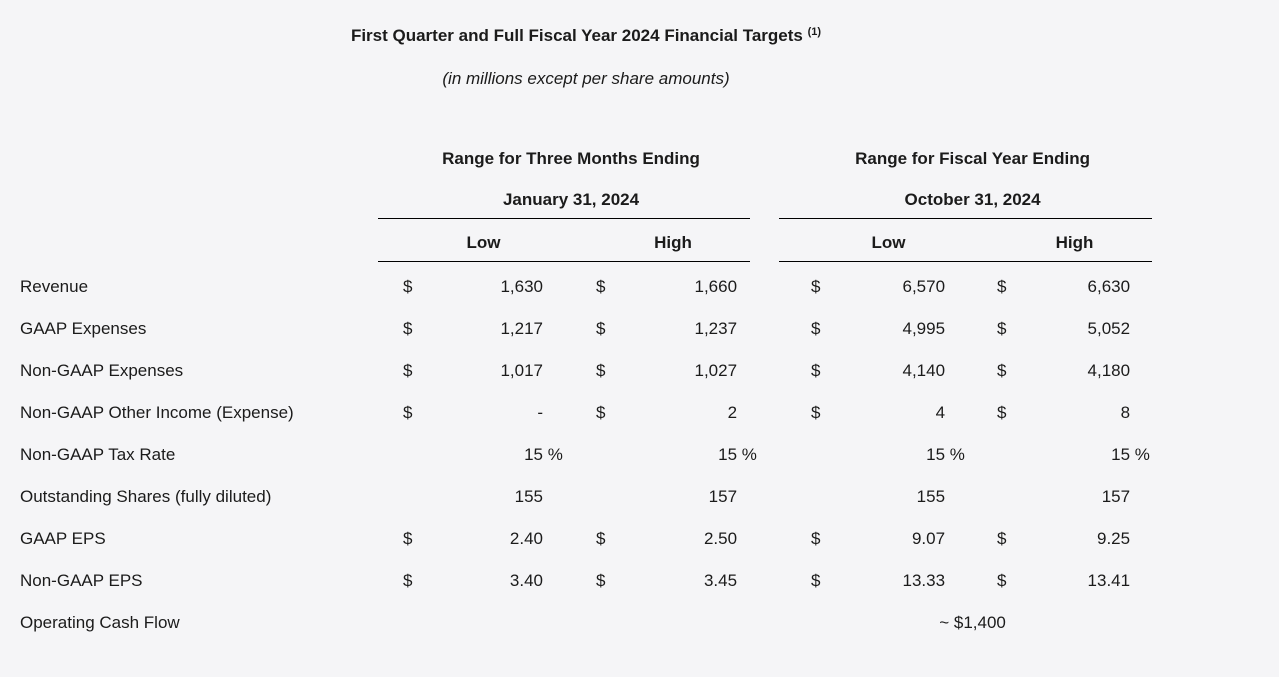  I want to click on fiscal-year-group-header: Range for Fiscal Year Ending, so click(973, 158).